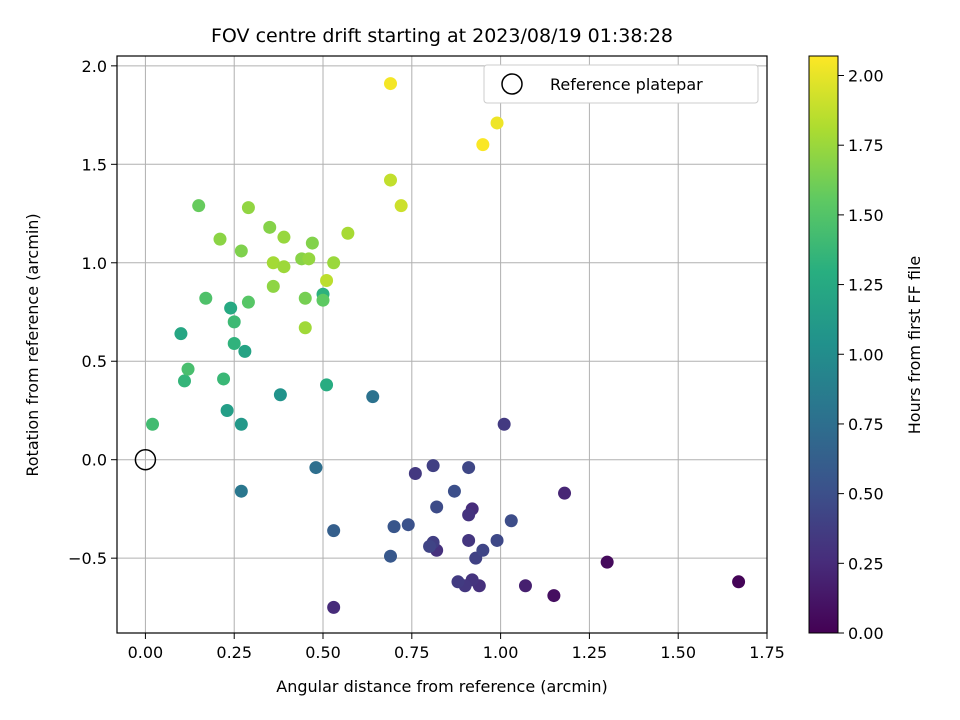  I want to click on reference-platepar-marker, so click(145, 459).